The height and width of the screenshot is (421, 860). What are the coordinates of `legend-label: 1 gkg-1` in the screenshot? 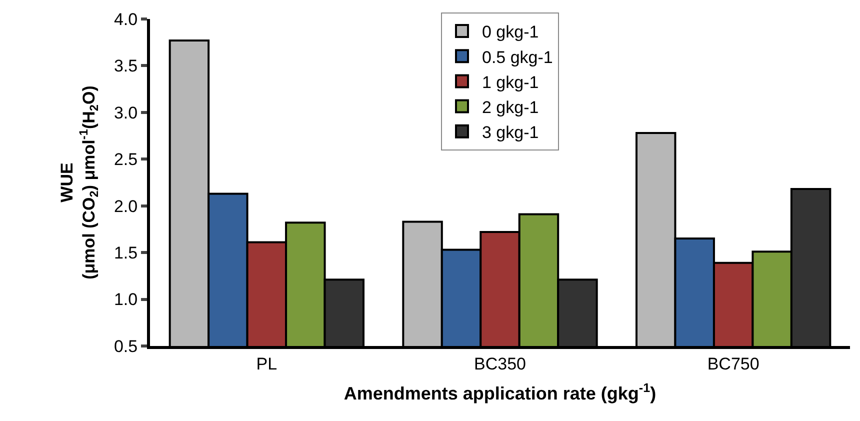 It's located at (510, 82).